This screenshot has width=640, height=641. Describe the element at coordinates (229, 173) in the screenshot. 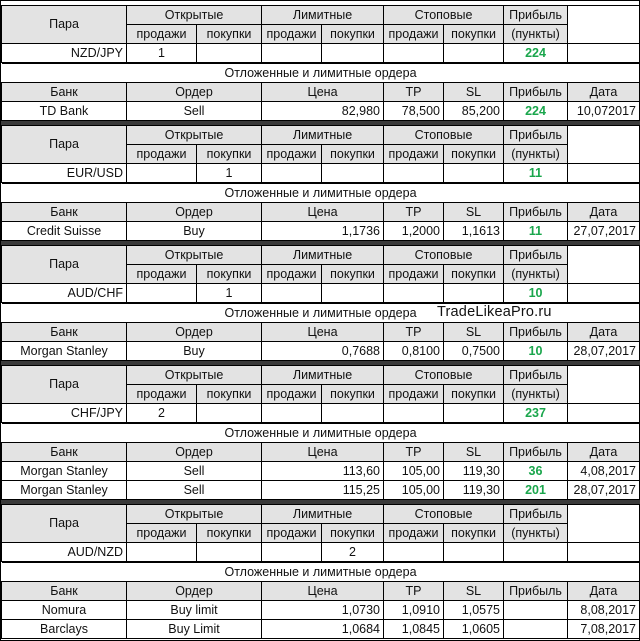

I see `open-buy-value: 1` at that location.